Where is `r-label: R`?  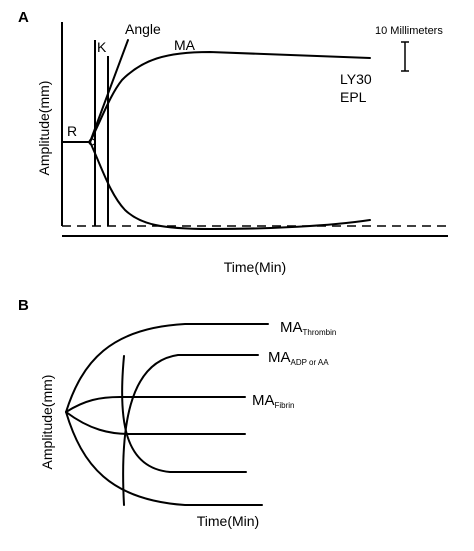
r-label: R is located at coordinates (72, 131).